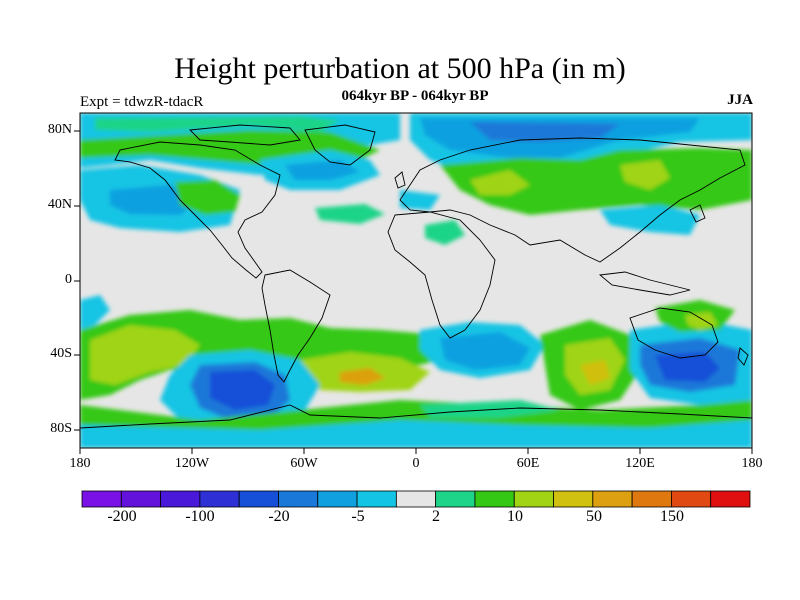 This screenshot has height=600, width=800. What do you see at coordinates (672, 516) in the screenshot?
I see `colorbar-label: 150` at bounding box center [672, 516].